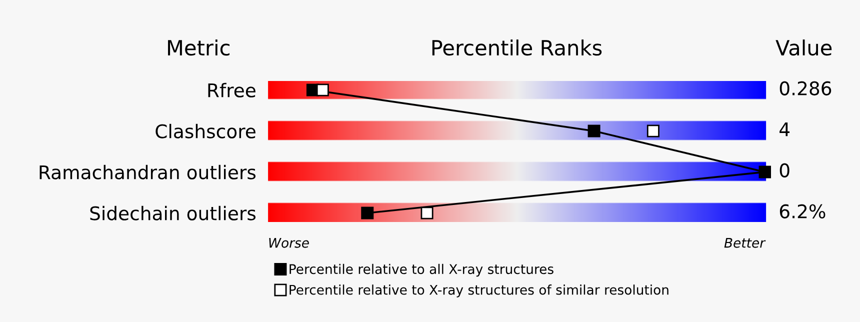  I want to click on text: 4, so click(785, 129).